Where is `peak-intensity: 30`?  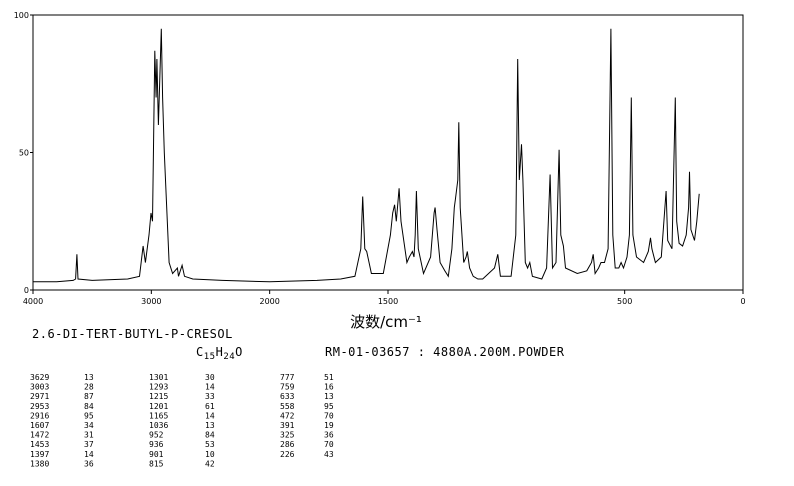 peak-intensity: 30 is located at coordinates (210, 377).